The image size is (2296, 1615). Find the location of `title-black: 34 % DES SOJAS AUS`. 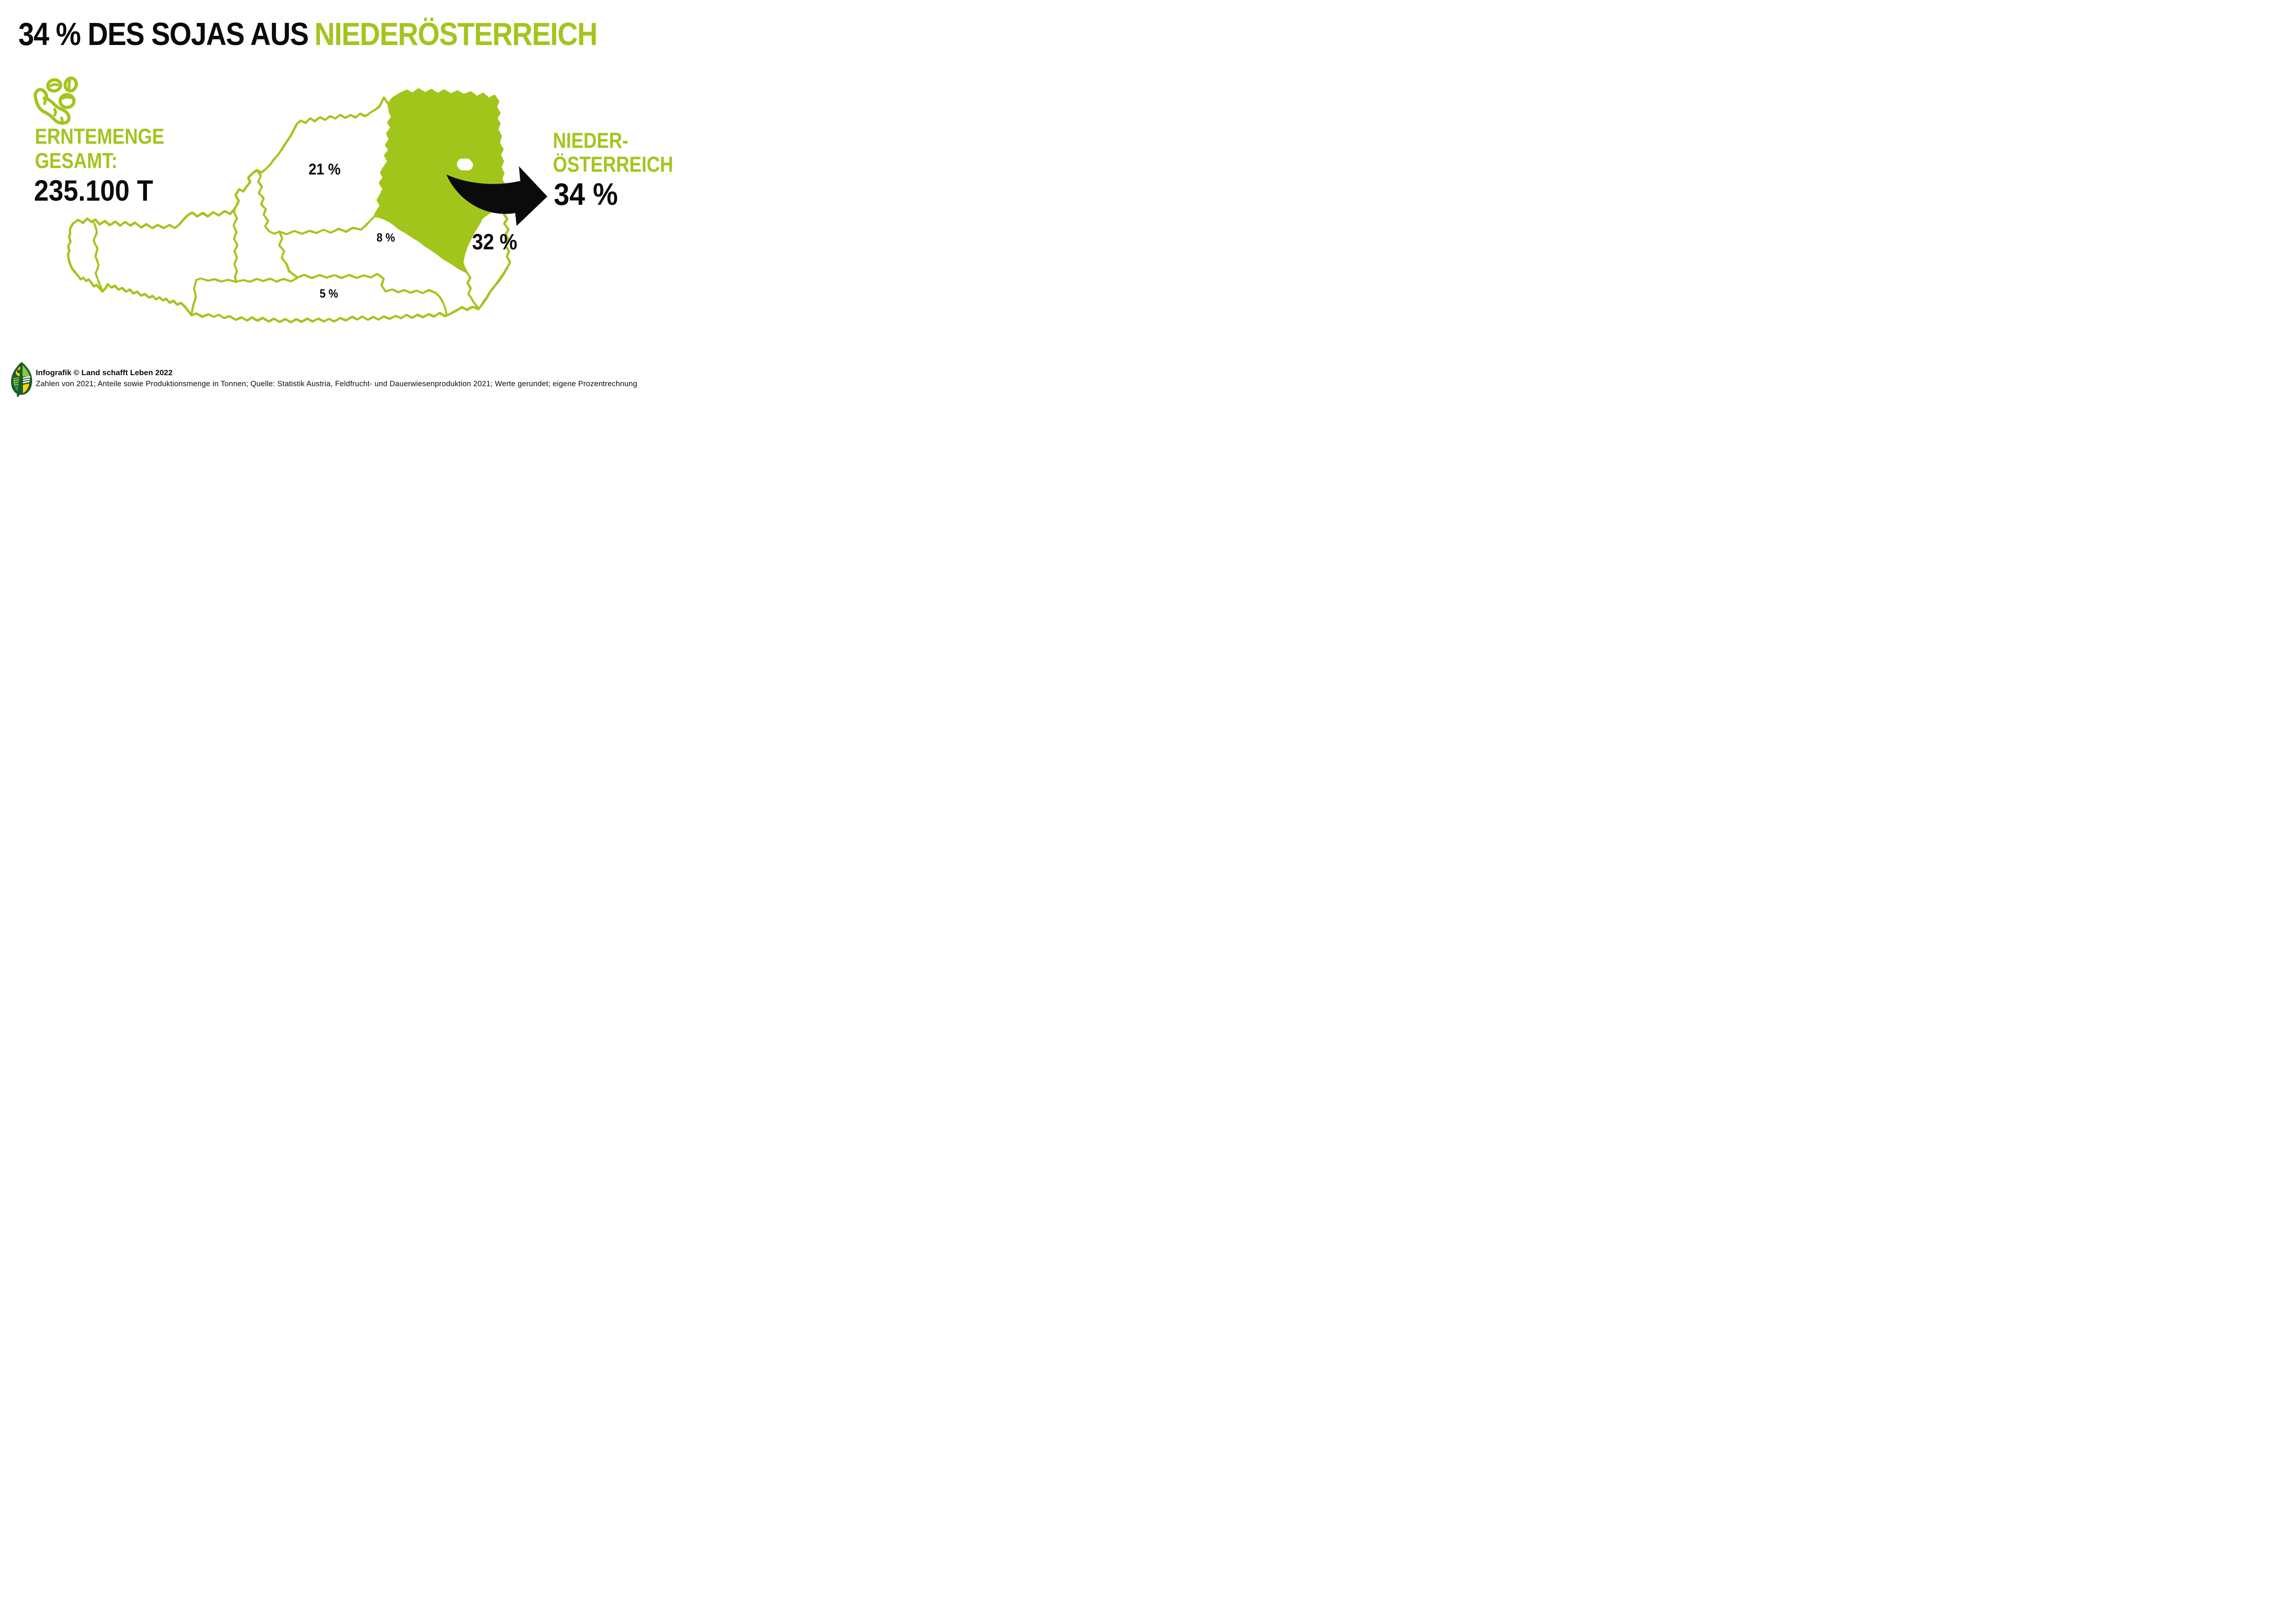

title-black: 34 % DES SOJAS AUS is located at coordinates (163, 34).